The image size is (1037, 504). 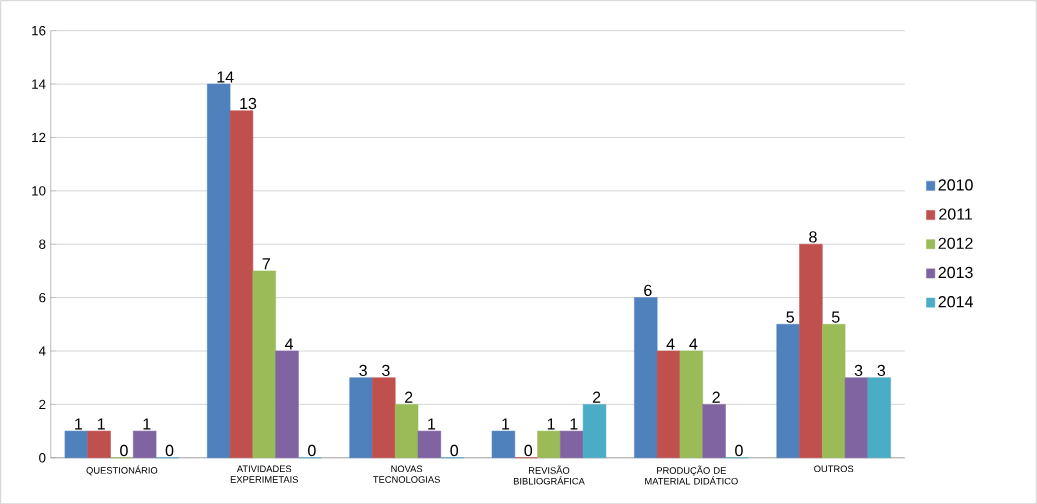 What do you see at coordinates (691, 475) in the screenshot?
I see `x-tick-label: PRODUÇÃO DE MATERIAL DIDÁTICO` at bounding box center [691, 475].